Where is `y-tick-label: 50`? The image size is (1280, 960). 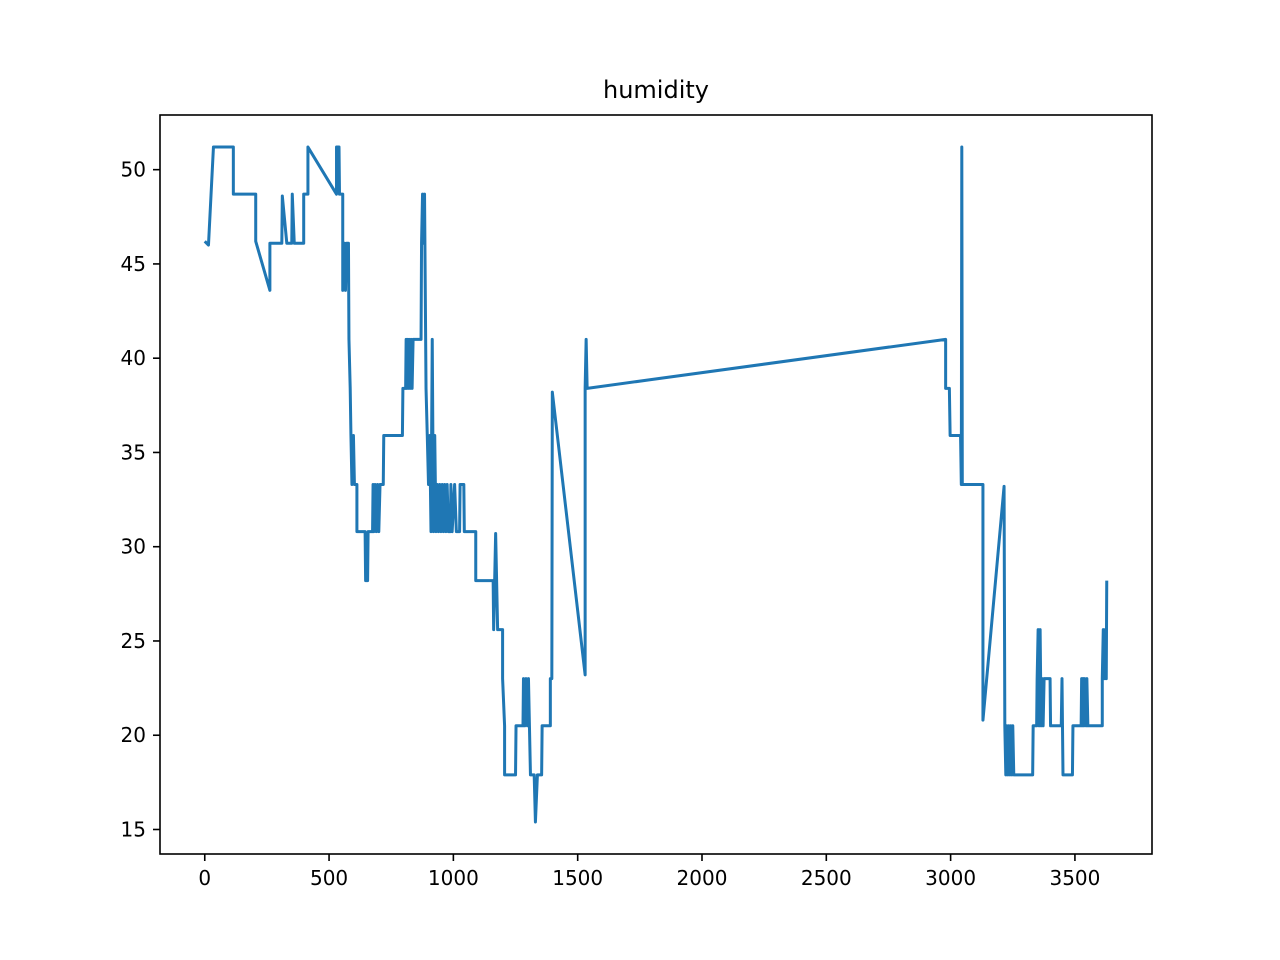 y-tick-label: 50 is located at coordinates (133, 170).